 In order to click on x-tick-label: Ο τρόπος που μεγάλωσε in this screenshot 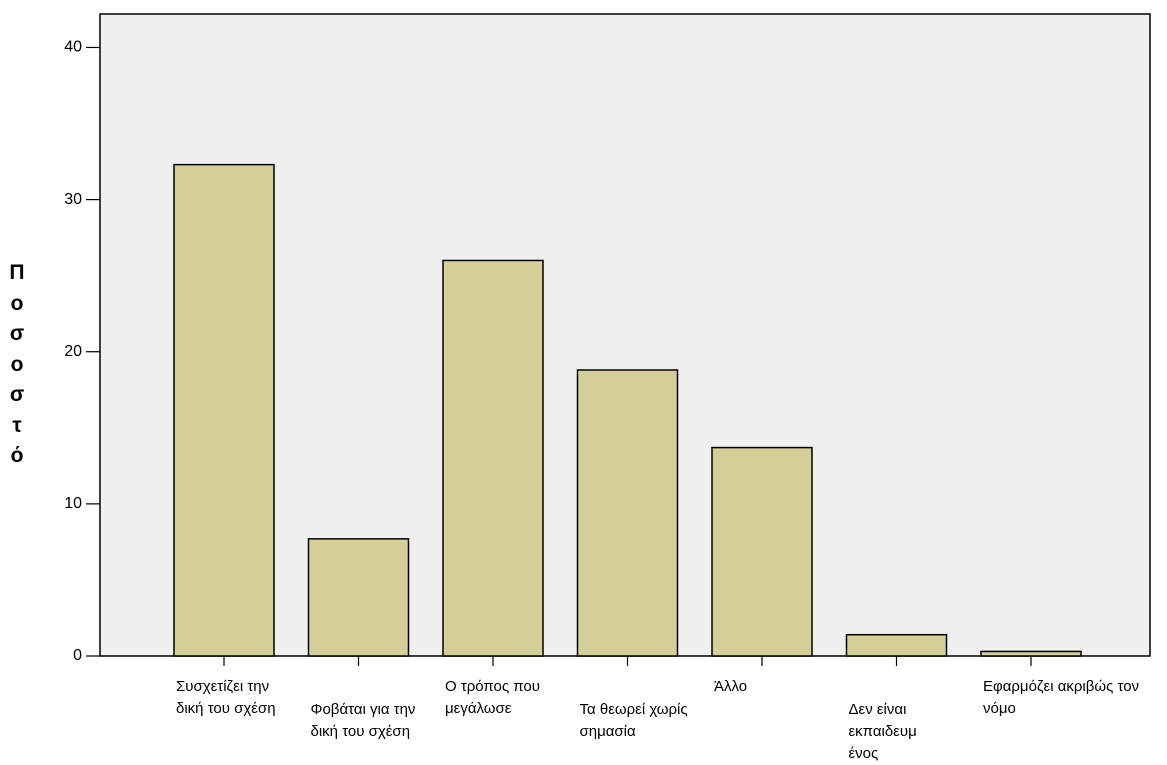, I will do `click(492, 697)`.